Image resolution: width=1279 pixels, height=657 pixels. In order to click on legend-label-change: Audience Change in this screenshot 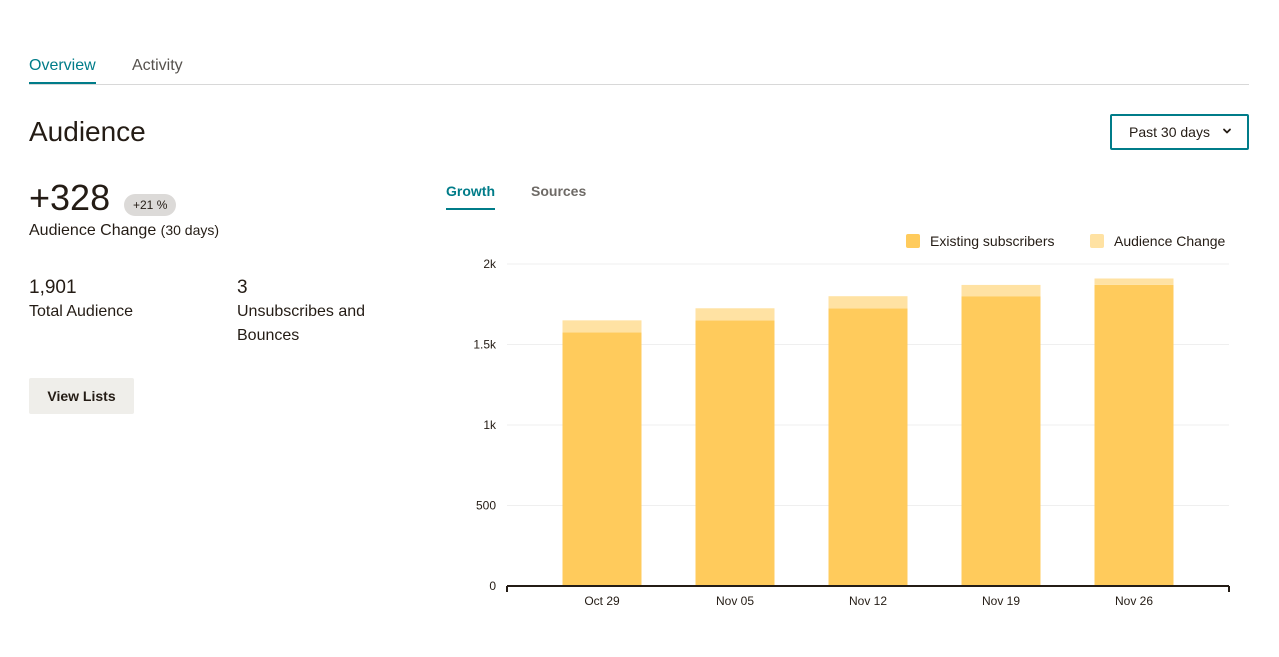, I will do `click(1170, 241)`.